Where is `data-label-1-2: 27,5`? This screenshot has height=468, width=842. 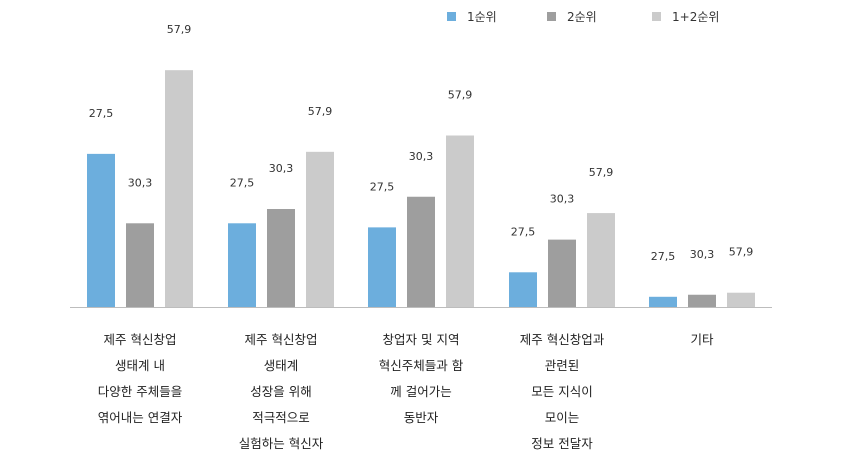 data-label-1-2: 27,5 is located at coordinates (242, 182).